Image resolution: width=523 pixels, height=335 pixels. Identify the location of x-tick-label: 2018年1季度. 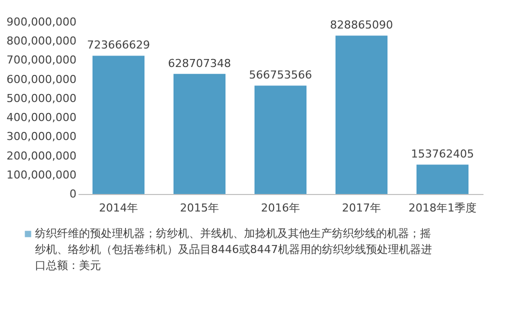
(442, 208).